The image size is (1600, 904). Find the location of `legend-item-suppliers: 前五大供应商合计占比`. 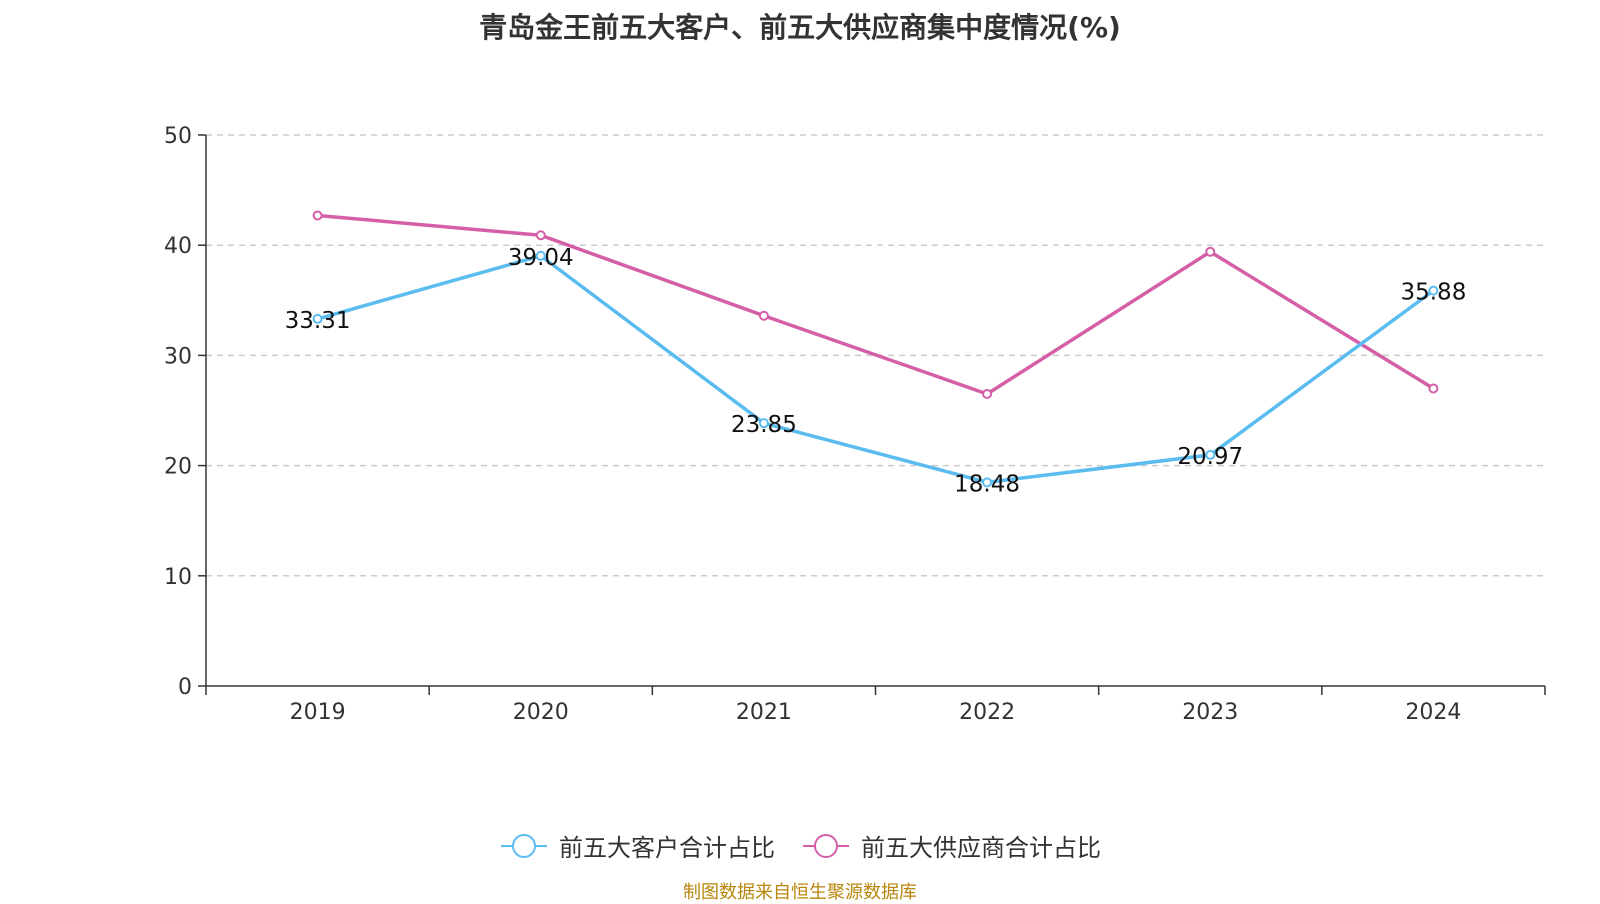

legend-item-suppliers: 前五大供应商合计占比 is located at coordinates (951, 845).